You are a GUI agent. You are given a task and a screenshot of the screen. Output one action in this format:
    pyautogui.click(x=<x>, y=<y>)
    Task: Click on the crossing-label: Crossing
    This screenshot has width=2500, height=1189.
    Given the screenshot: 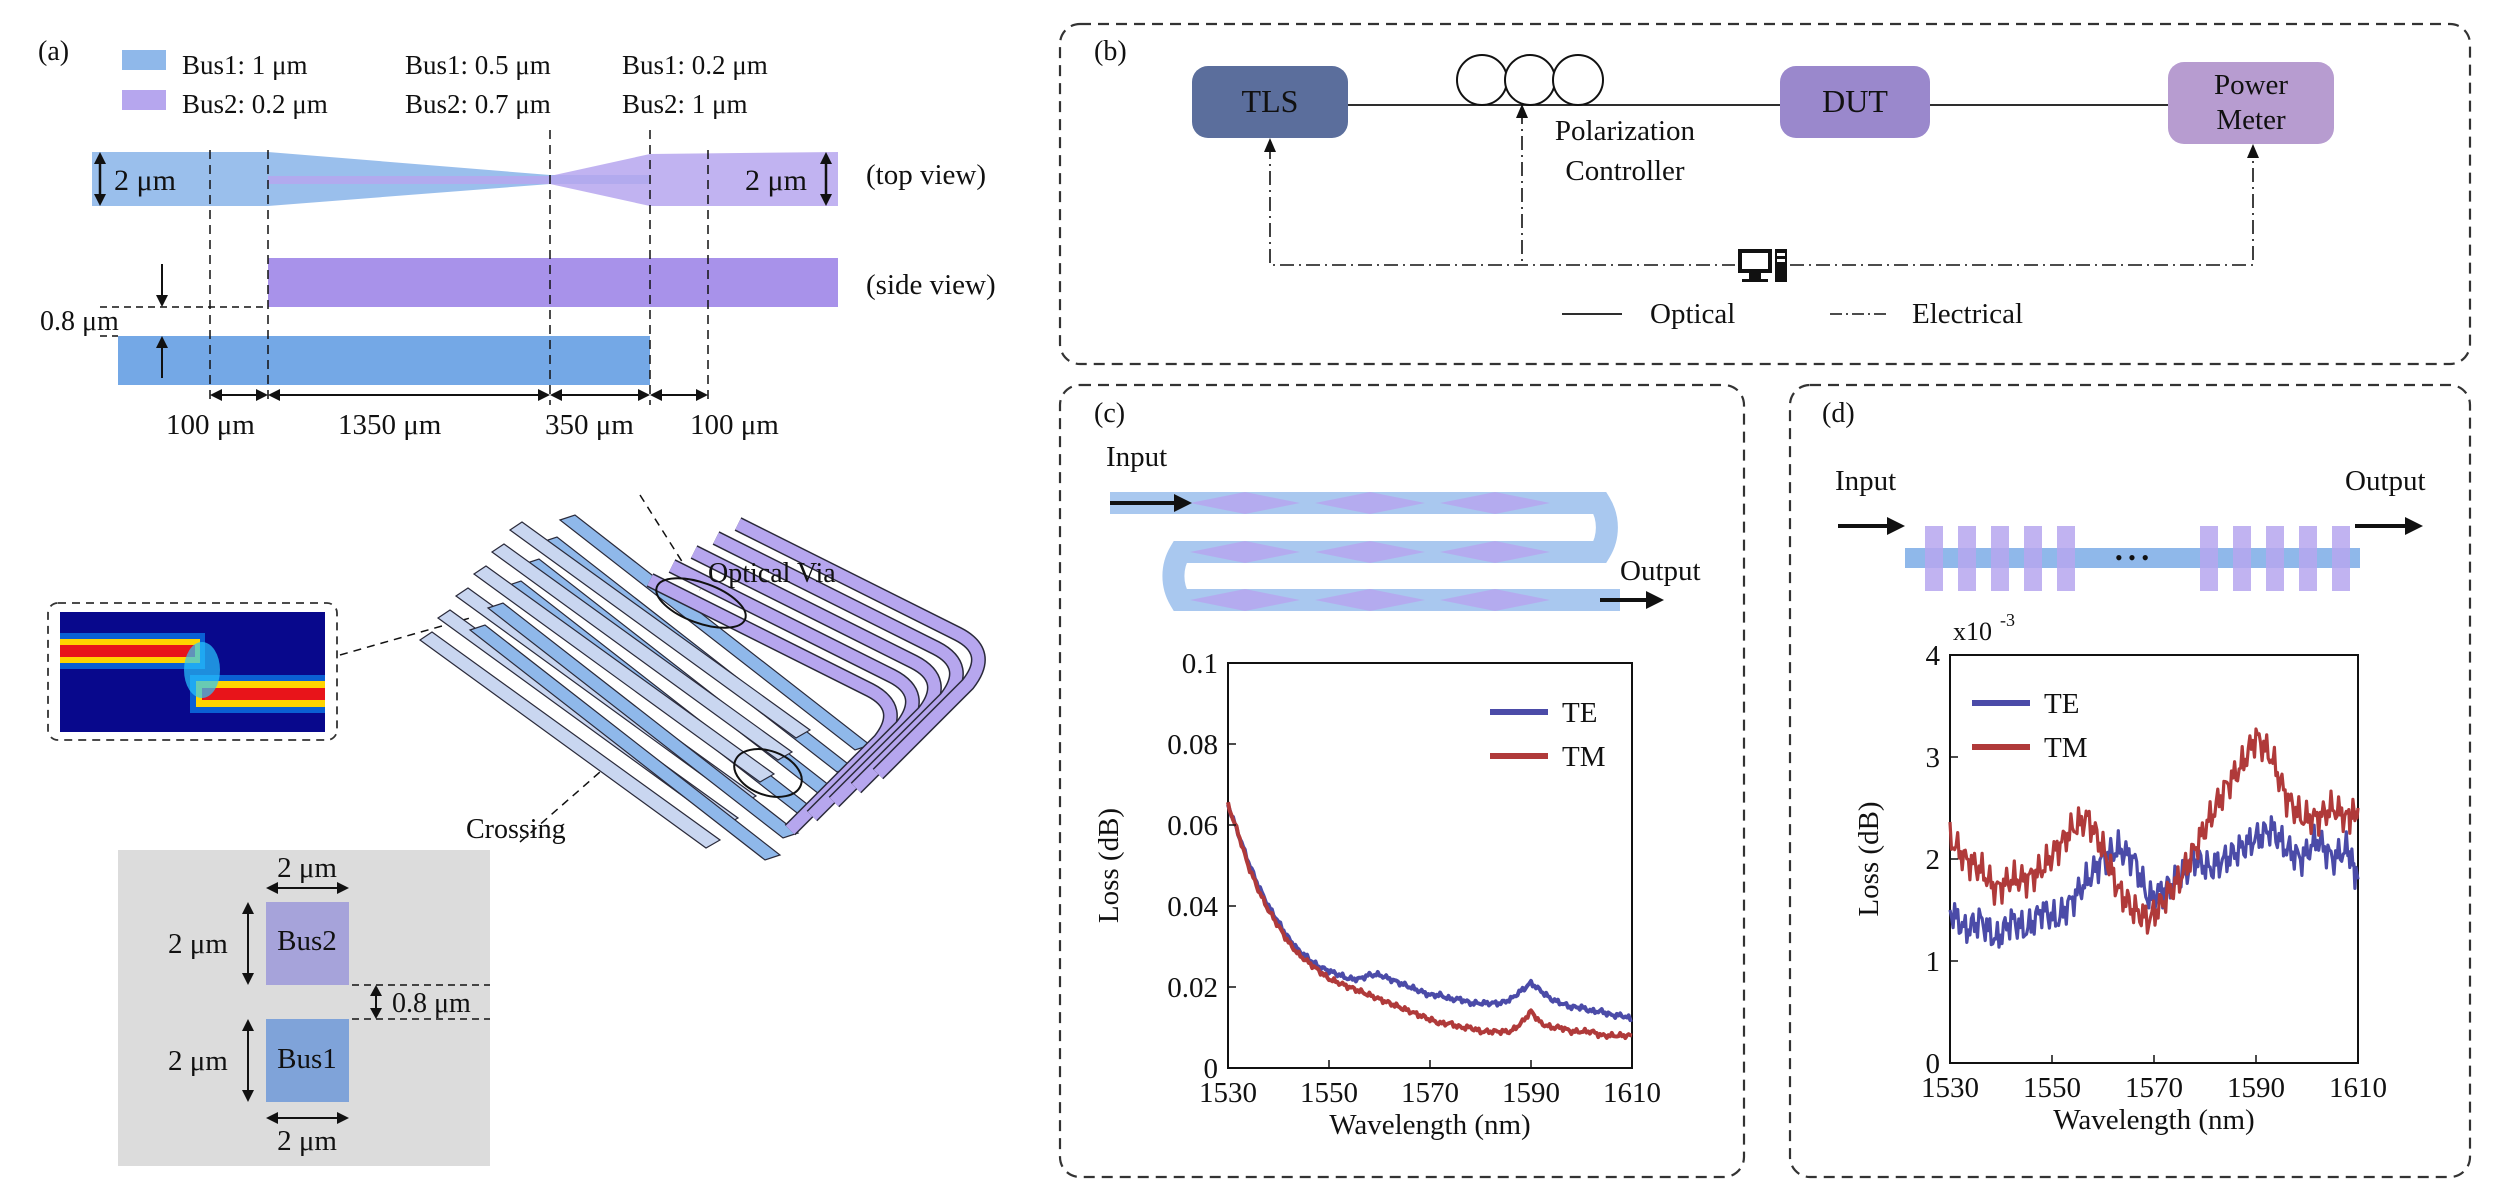 What is the action you would take?
    pyautogui.click(x=516, y=829)
    